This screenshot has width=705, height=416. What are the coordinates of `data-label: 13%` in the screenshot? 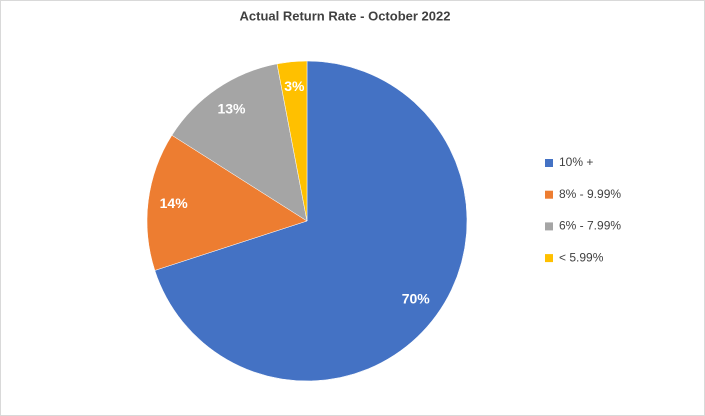 It's located at (231, 109).